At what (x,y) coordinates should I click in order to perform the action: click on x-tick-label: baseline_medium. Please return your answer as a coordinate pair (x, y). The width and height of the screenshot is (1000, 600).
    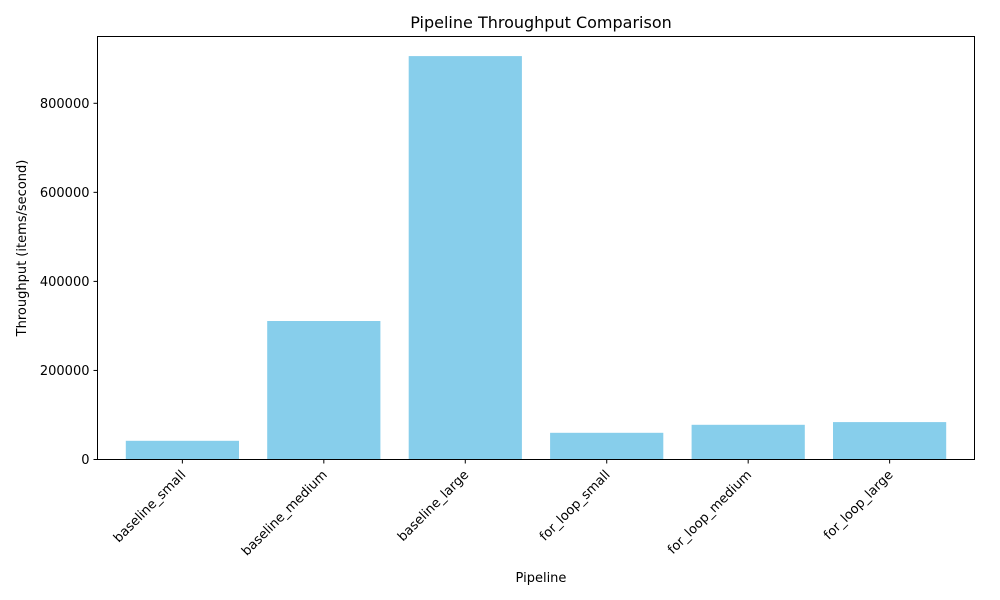
    Looking at the image, I should click on (284, 513).